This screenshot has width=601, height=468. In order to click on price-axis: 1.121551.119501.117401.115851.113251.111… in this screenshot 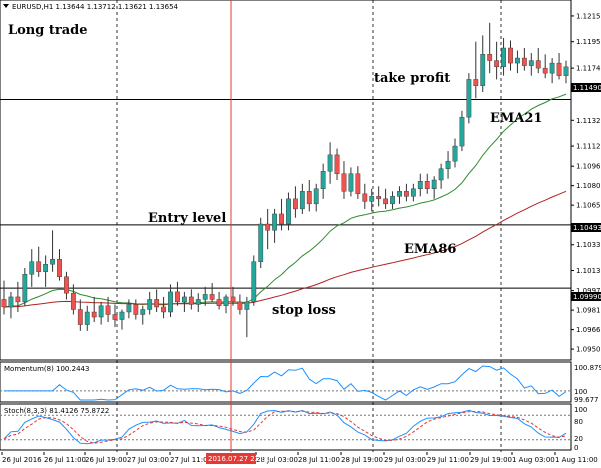, I will do `click(586, 183)`.